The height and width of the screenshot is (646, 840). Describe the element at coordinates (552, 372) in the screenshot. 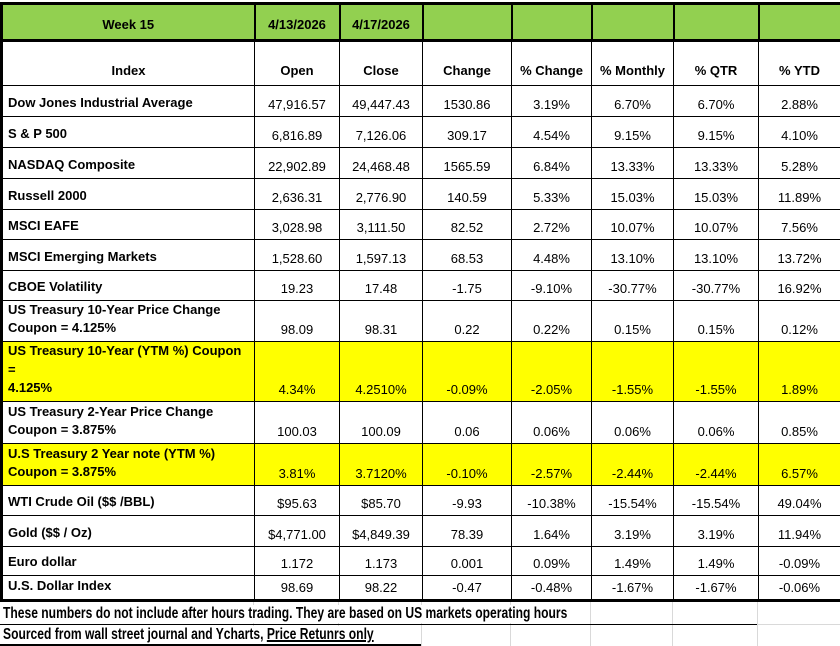

I see `cell-pct-change: -2.05%` at that location.